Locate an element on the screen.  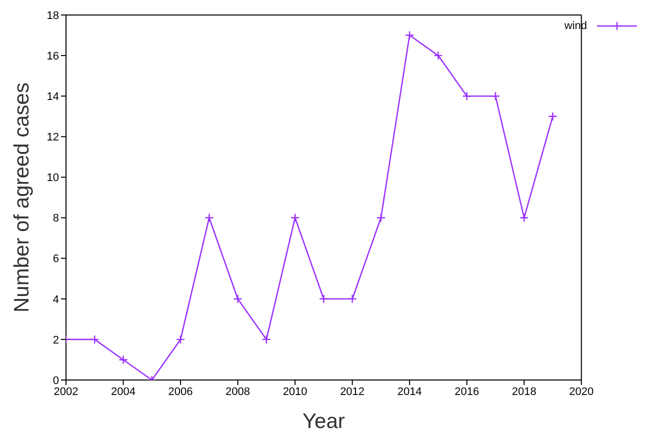
x-axis-title: Year is located at coordinates (323, 421).